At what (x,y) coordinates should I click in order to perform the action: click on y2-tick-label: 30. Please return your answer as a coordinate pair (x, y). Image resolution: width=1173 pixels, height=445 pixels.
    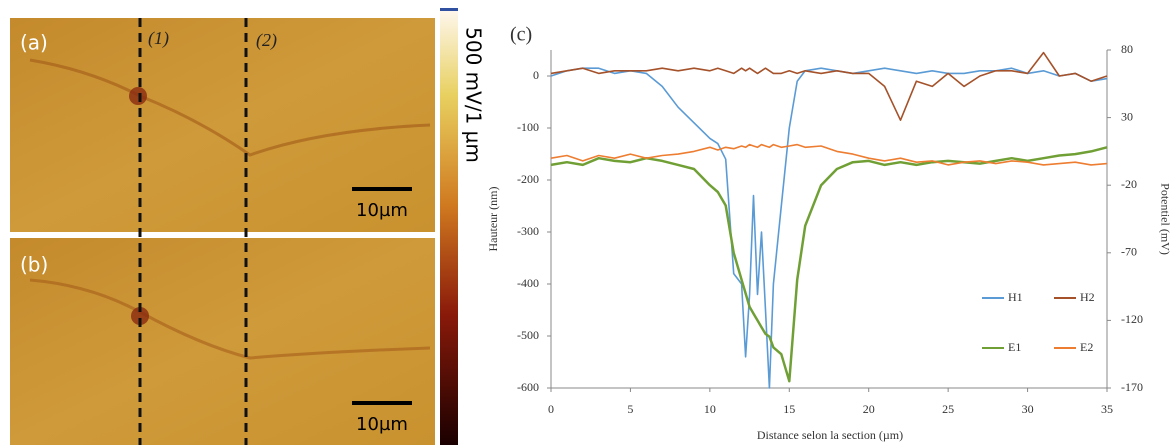
    Looking at the image, I should click on (1127, 116).